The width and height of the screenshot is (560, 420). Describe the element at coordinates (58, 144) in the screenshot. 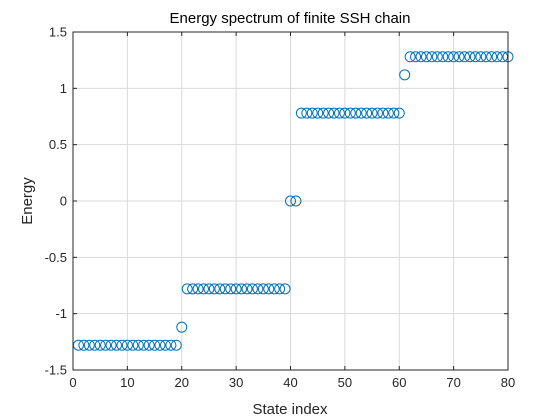

I see `y-tick-label: 0.5` at that location.